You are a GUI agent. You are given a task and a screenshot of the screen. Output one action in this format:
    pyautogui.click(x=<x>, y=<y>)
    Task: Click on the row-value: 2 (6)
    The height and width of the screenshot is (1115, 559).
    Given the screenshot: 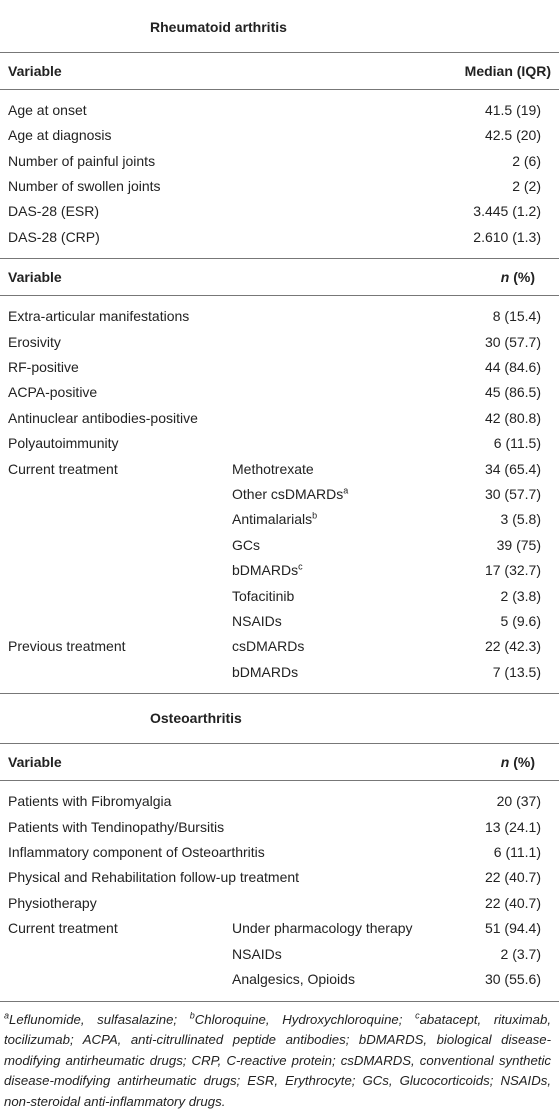 What is the action you would take?
    pyautogui.click(x=526, y=160)
    